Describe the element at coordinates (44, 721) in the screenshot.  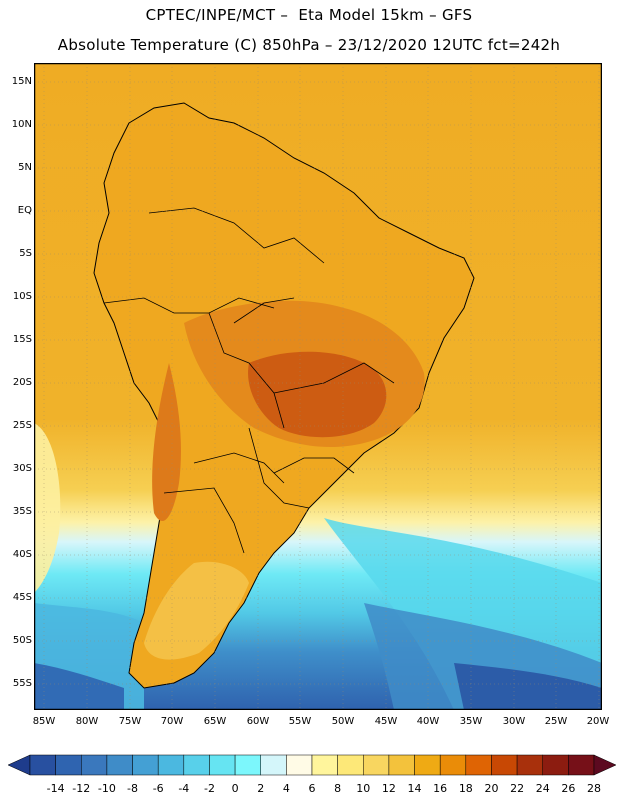
I see `lon-label: 85W` at that location.